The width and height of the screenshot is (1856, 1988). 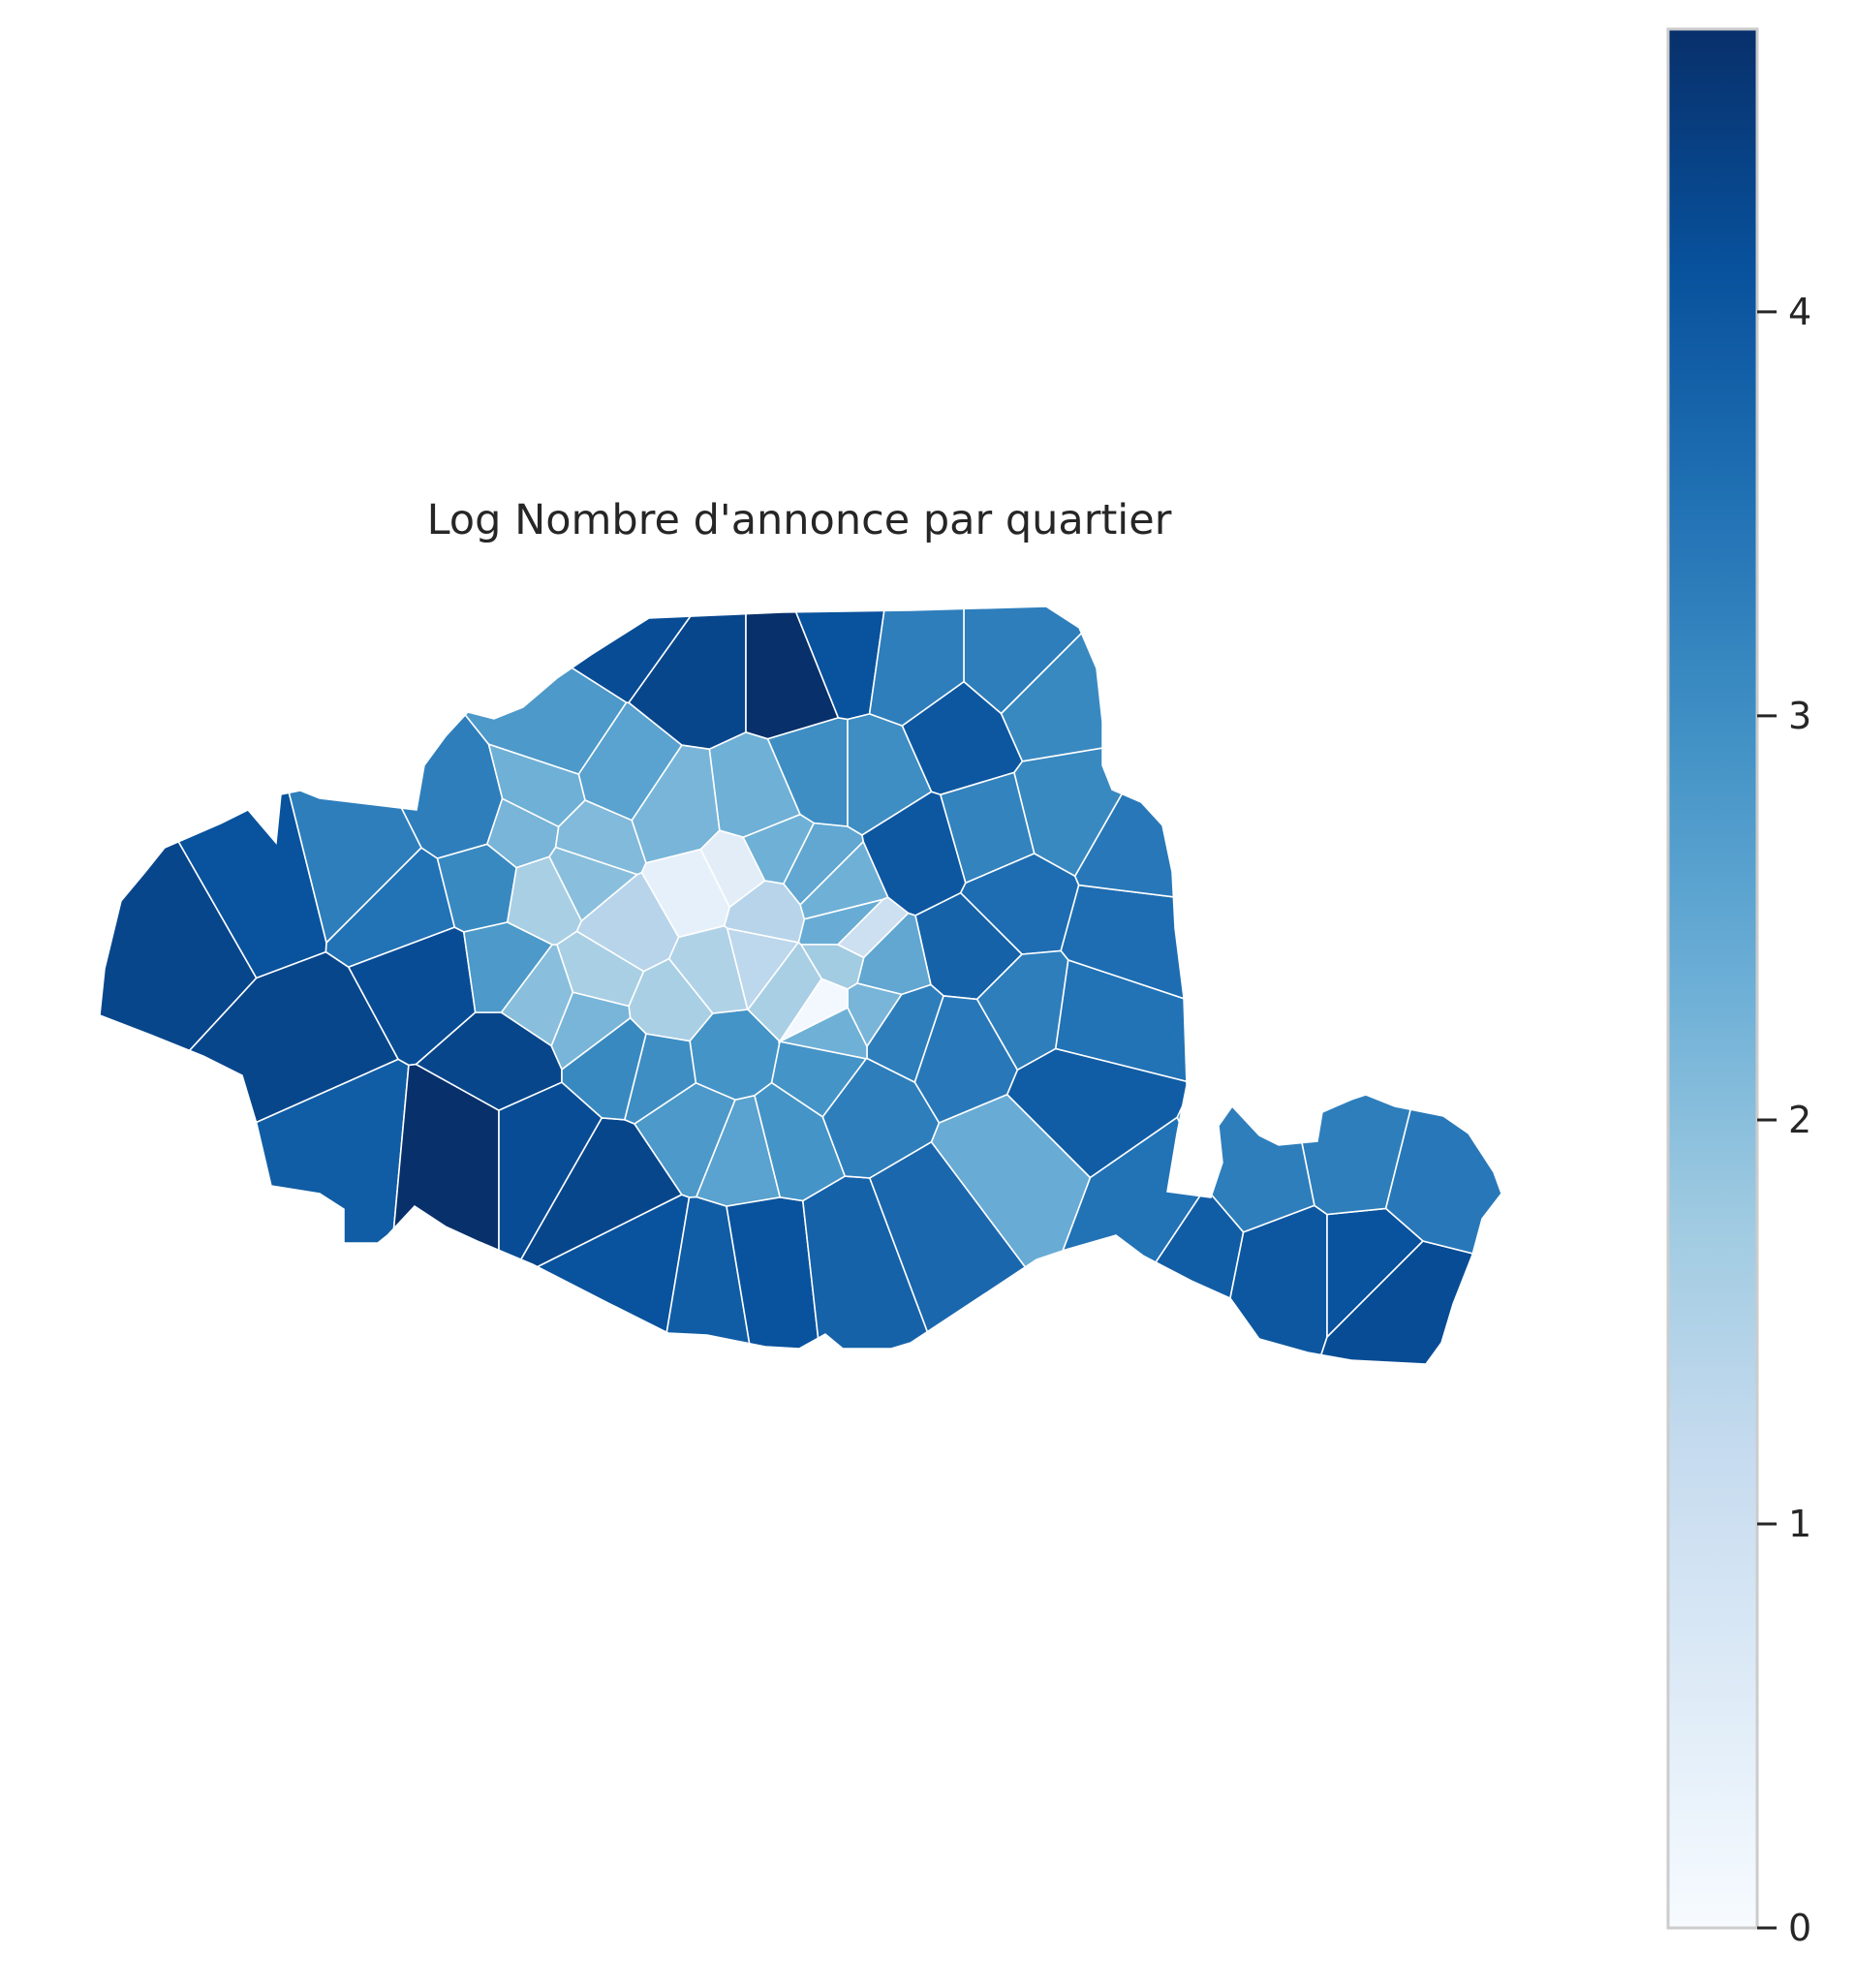 What do you see at coordinates (1800, 716) in the screenshot?
I see `colorbar-tick-label-3: 3` at bounding box center [1800, 716].